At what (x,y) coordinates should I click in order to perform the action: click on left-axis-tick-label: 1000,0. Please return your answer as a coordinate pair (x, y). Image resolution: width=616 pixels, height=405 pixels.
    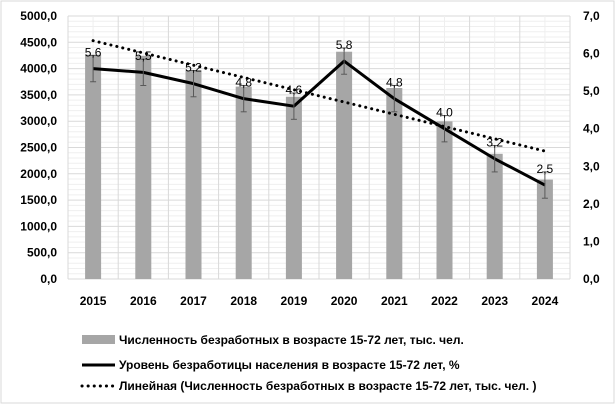
    Looking at the image, I should click on (38, 226).